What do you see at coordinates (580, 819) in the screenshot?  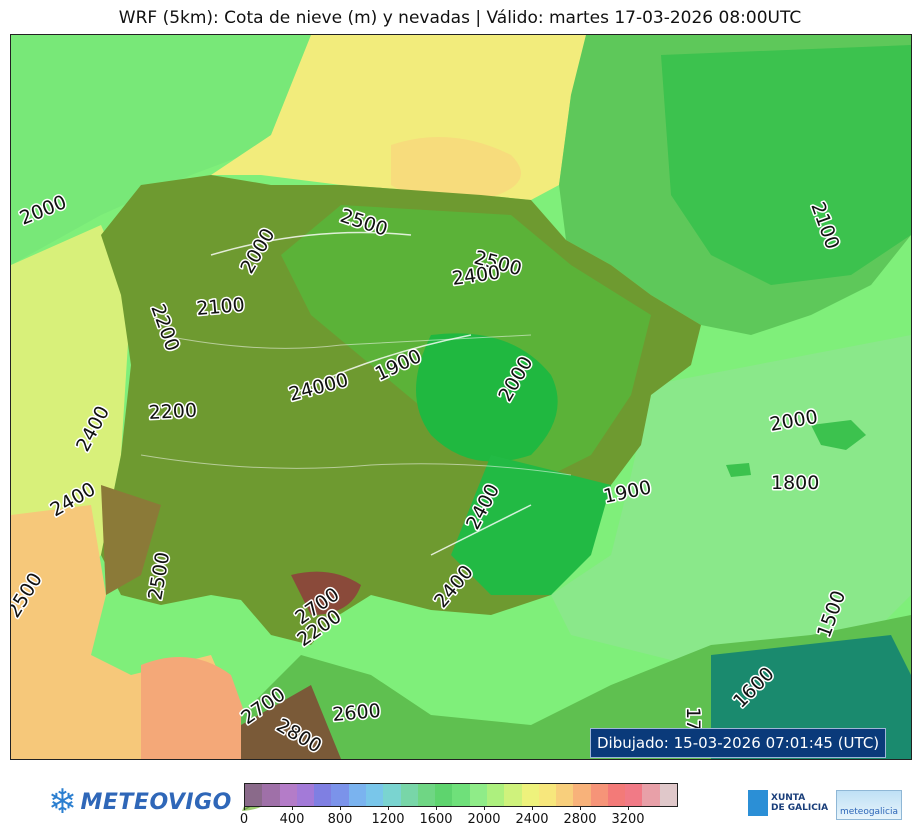 I see `colorbar-tick-label: 2800` at bounding box center [580, 819].